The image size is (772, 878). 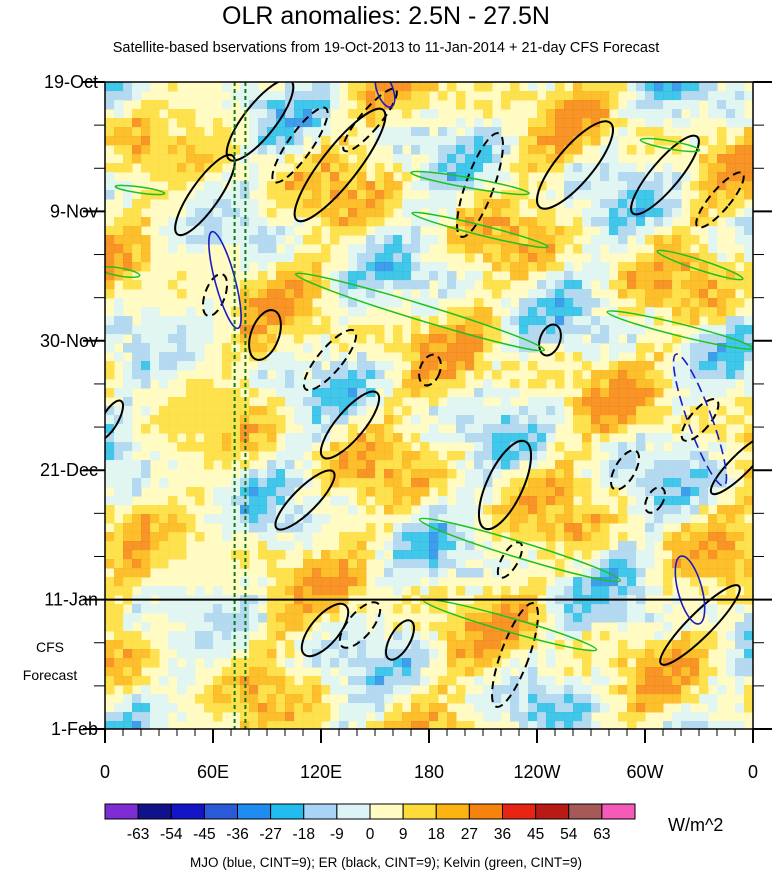 I want to click on y-tick-label: 9-Nov, so click(x=74, y=211).